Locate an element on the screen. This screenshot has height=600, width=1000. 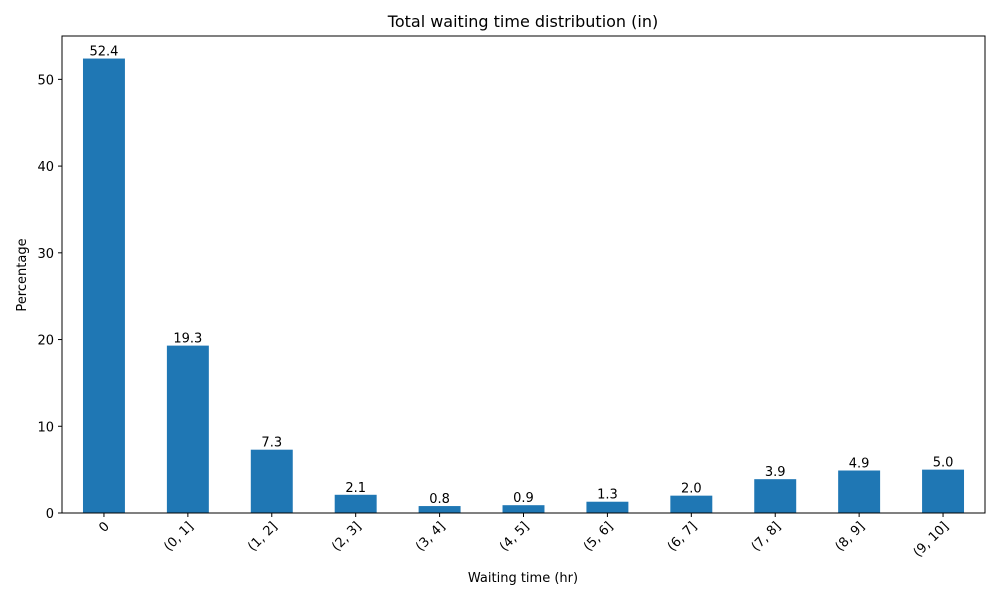
data-label-0: 52.4 is located at coordinates (103, 52).